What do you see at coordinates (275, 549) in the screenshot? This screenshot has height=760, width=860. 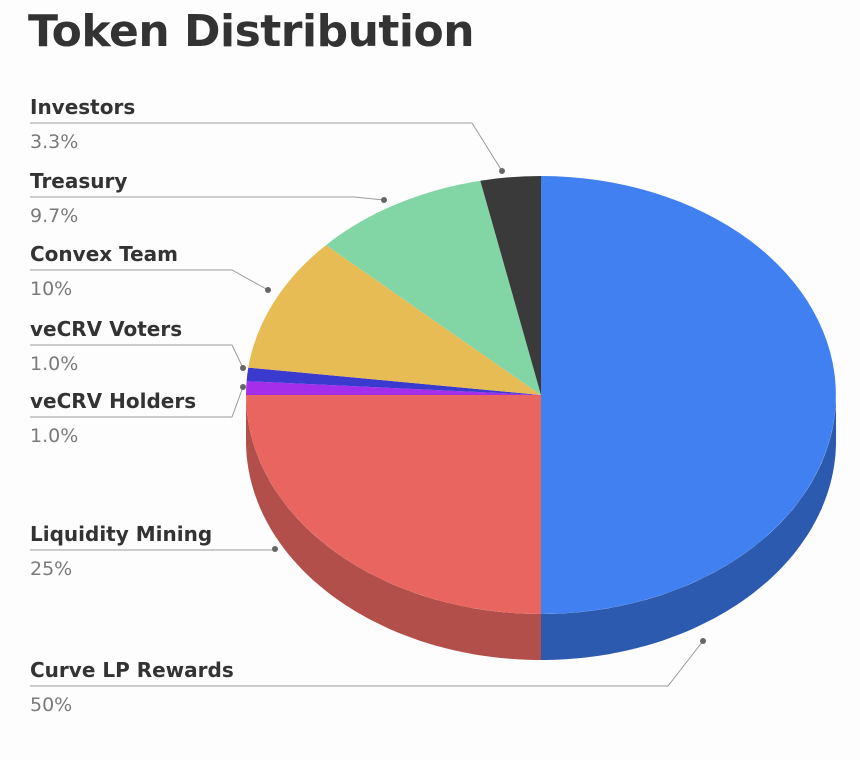 I see `leader-dot-liquidity-mining` at bounding box center [275, 549].